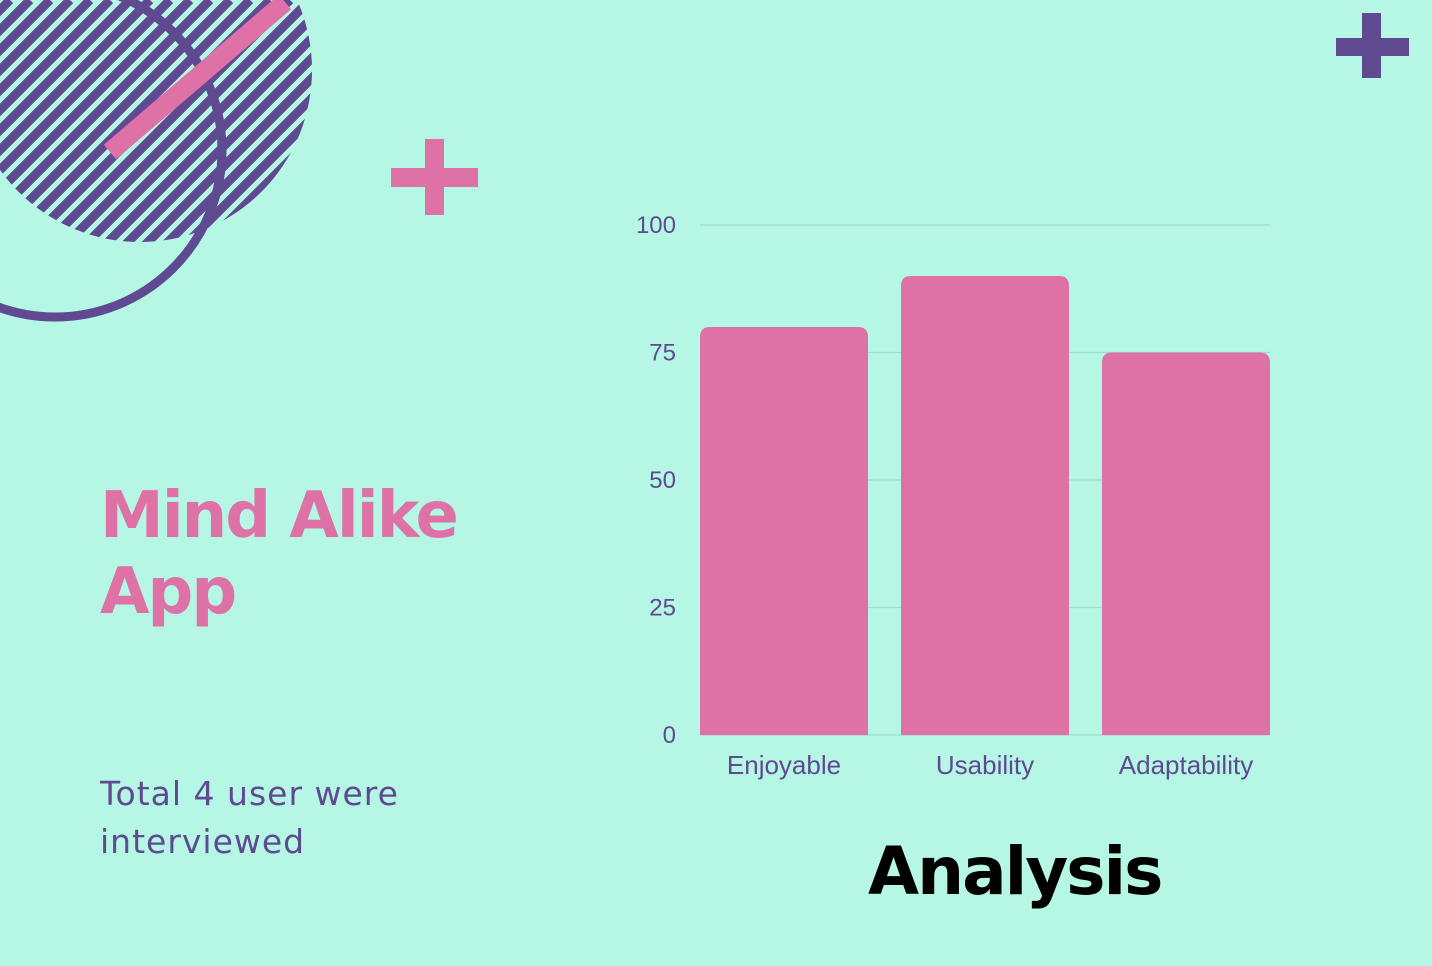  I want to click on circle-outline, so click(113, 161).